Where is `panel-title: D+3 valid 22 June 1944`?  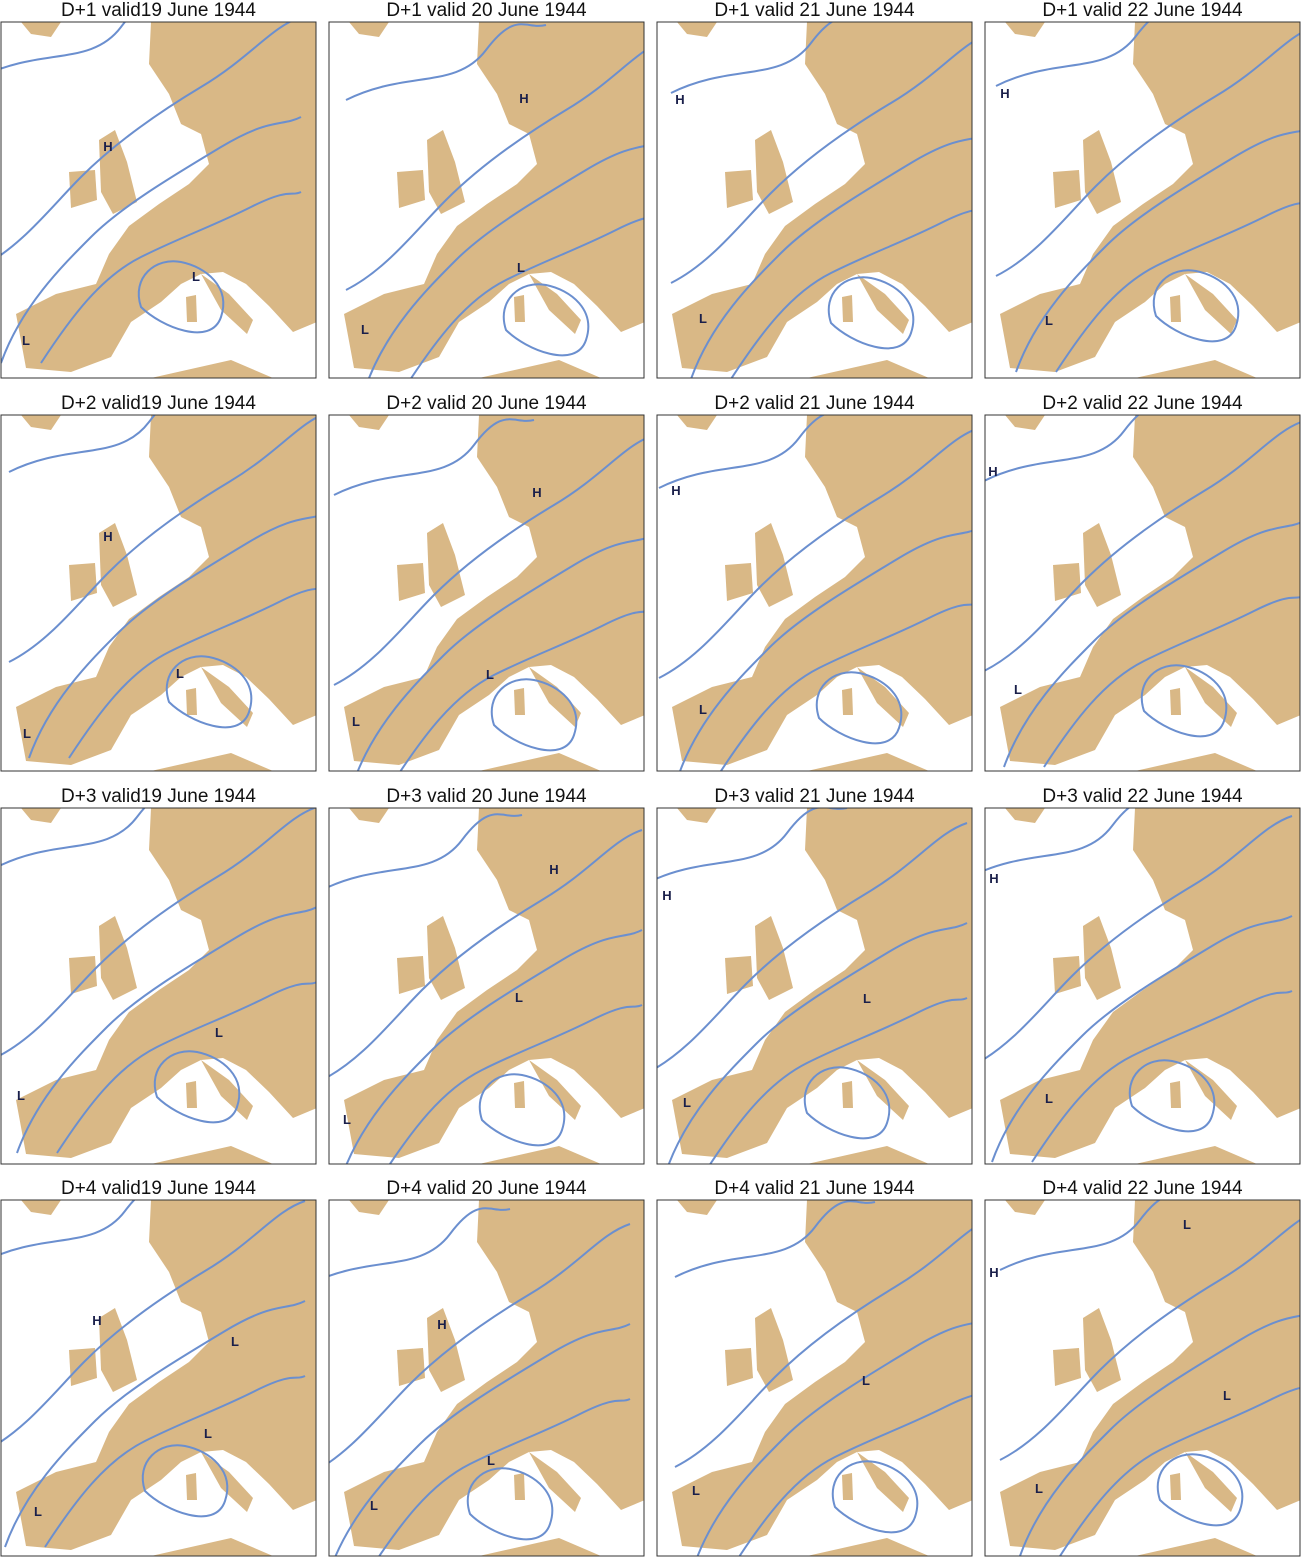 panel-title: D+3 valid 22 June 1944 is located at coordinates (1142, 796).